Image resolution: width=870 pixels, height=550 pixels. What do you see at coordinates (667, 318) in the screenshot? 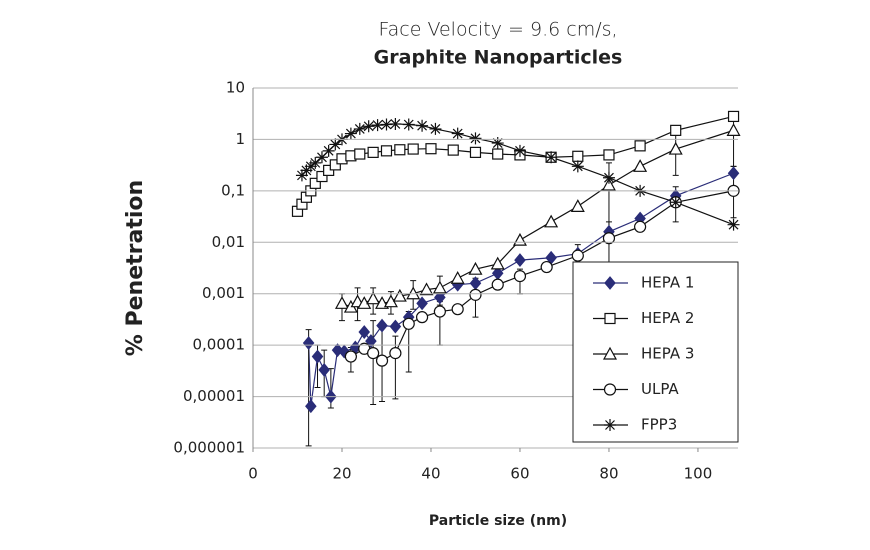
I see `legend-label: HEPA 2` at bounding box center [667, 318].